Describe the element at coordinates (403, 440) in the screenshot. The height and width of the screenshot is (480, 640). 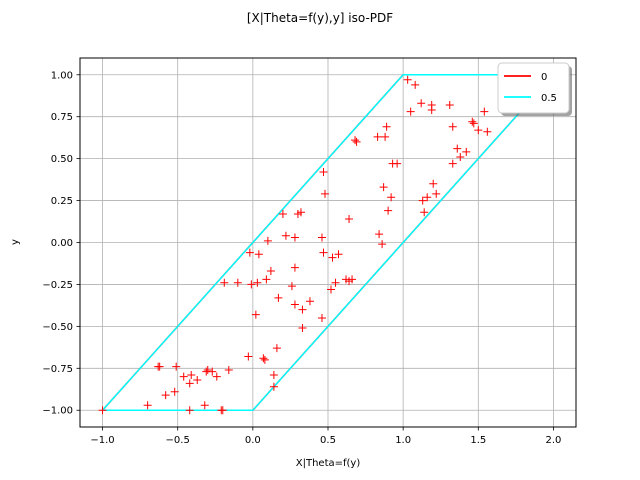
I see `x-tick-label: 1.0` at that location.